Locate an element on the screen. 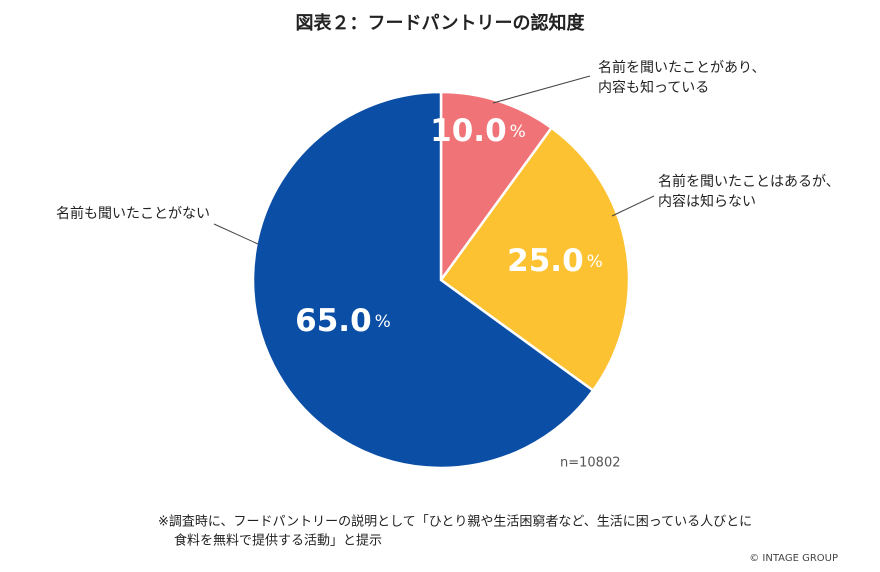 This screenshot has height=572, width=880. copyright: © INTAGE GROUP is located at coordinates (793, 558).